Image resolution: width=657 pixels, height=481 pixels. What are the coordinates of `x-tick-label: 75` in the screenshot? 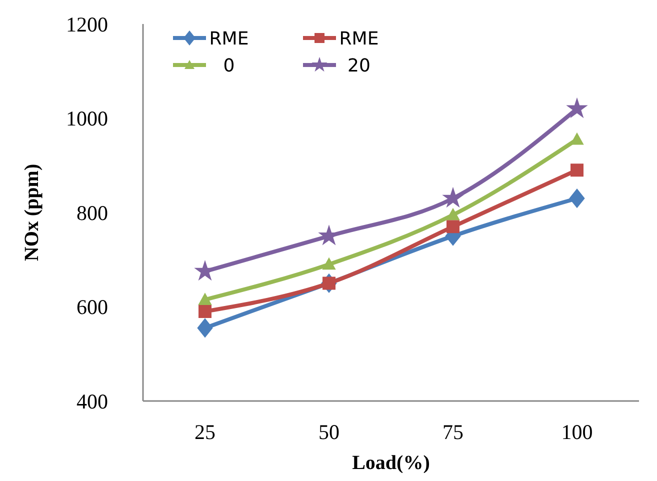 It's located at (453, 432).